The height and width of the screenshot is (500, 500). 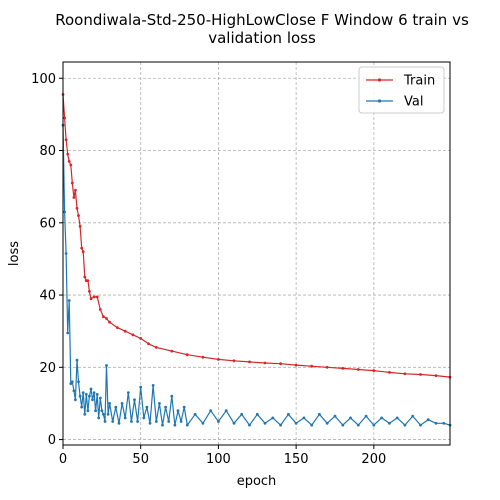 I want to click on x-tick-label: 150, so click(x=296, y=459).